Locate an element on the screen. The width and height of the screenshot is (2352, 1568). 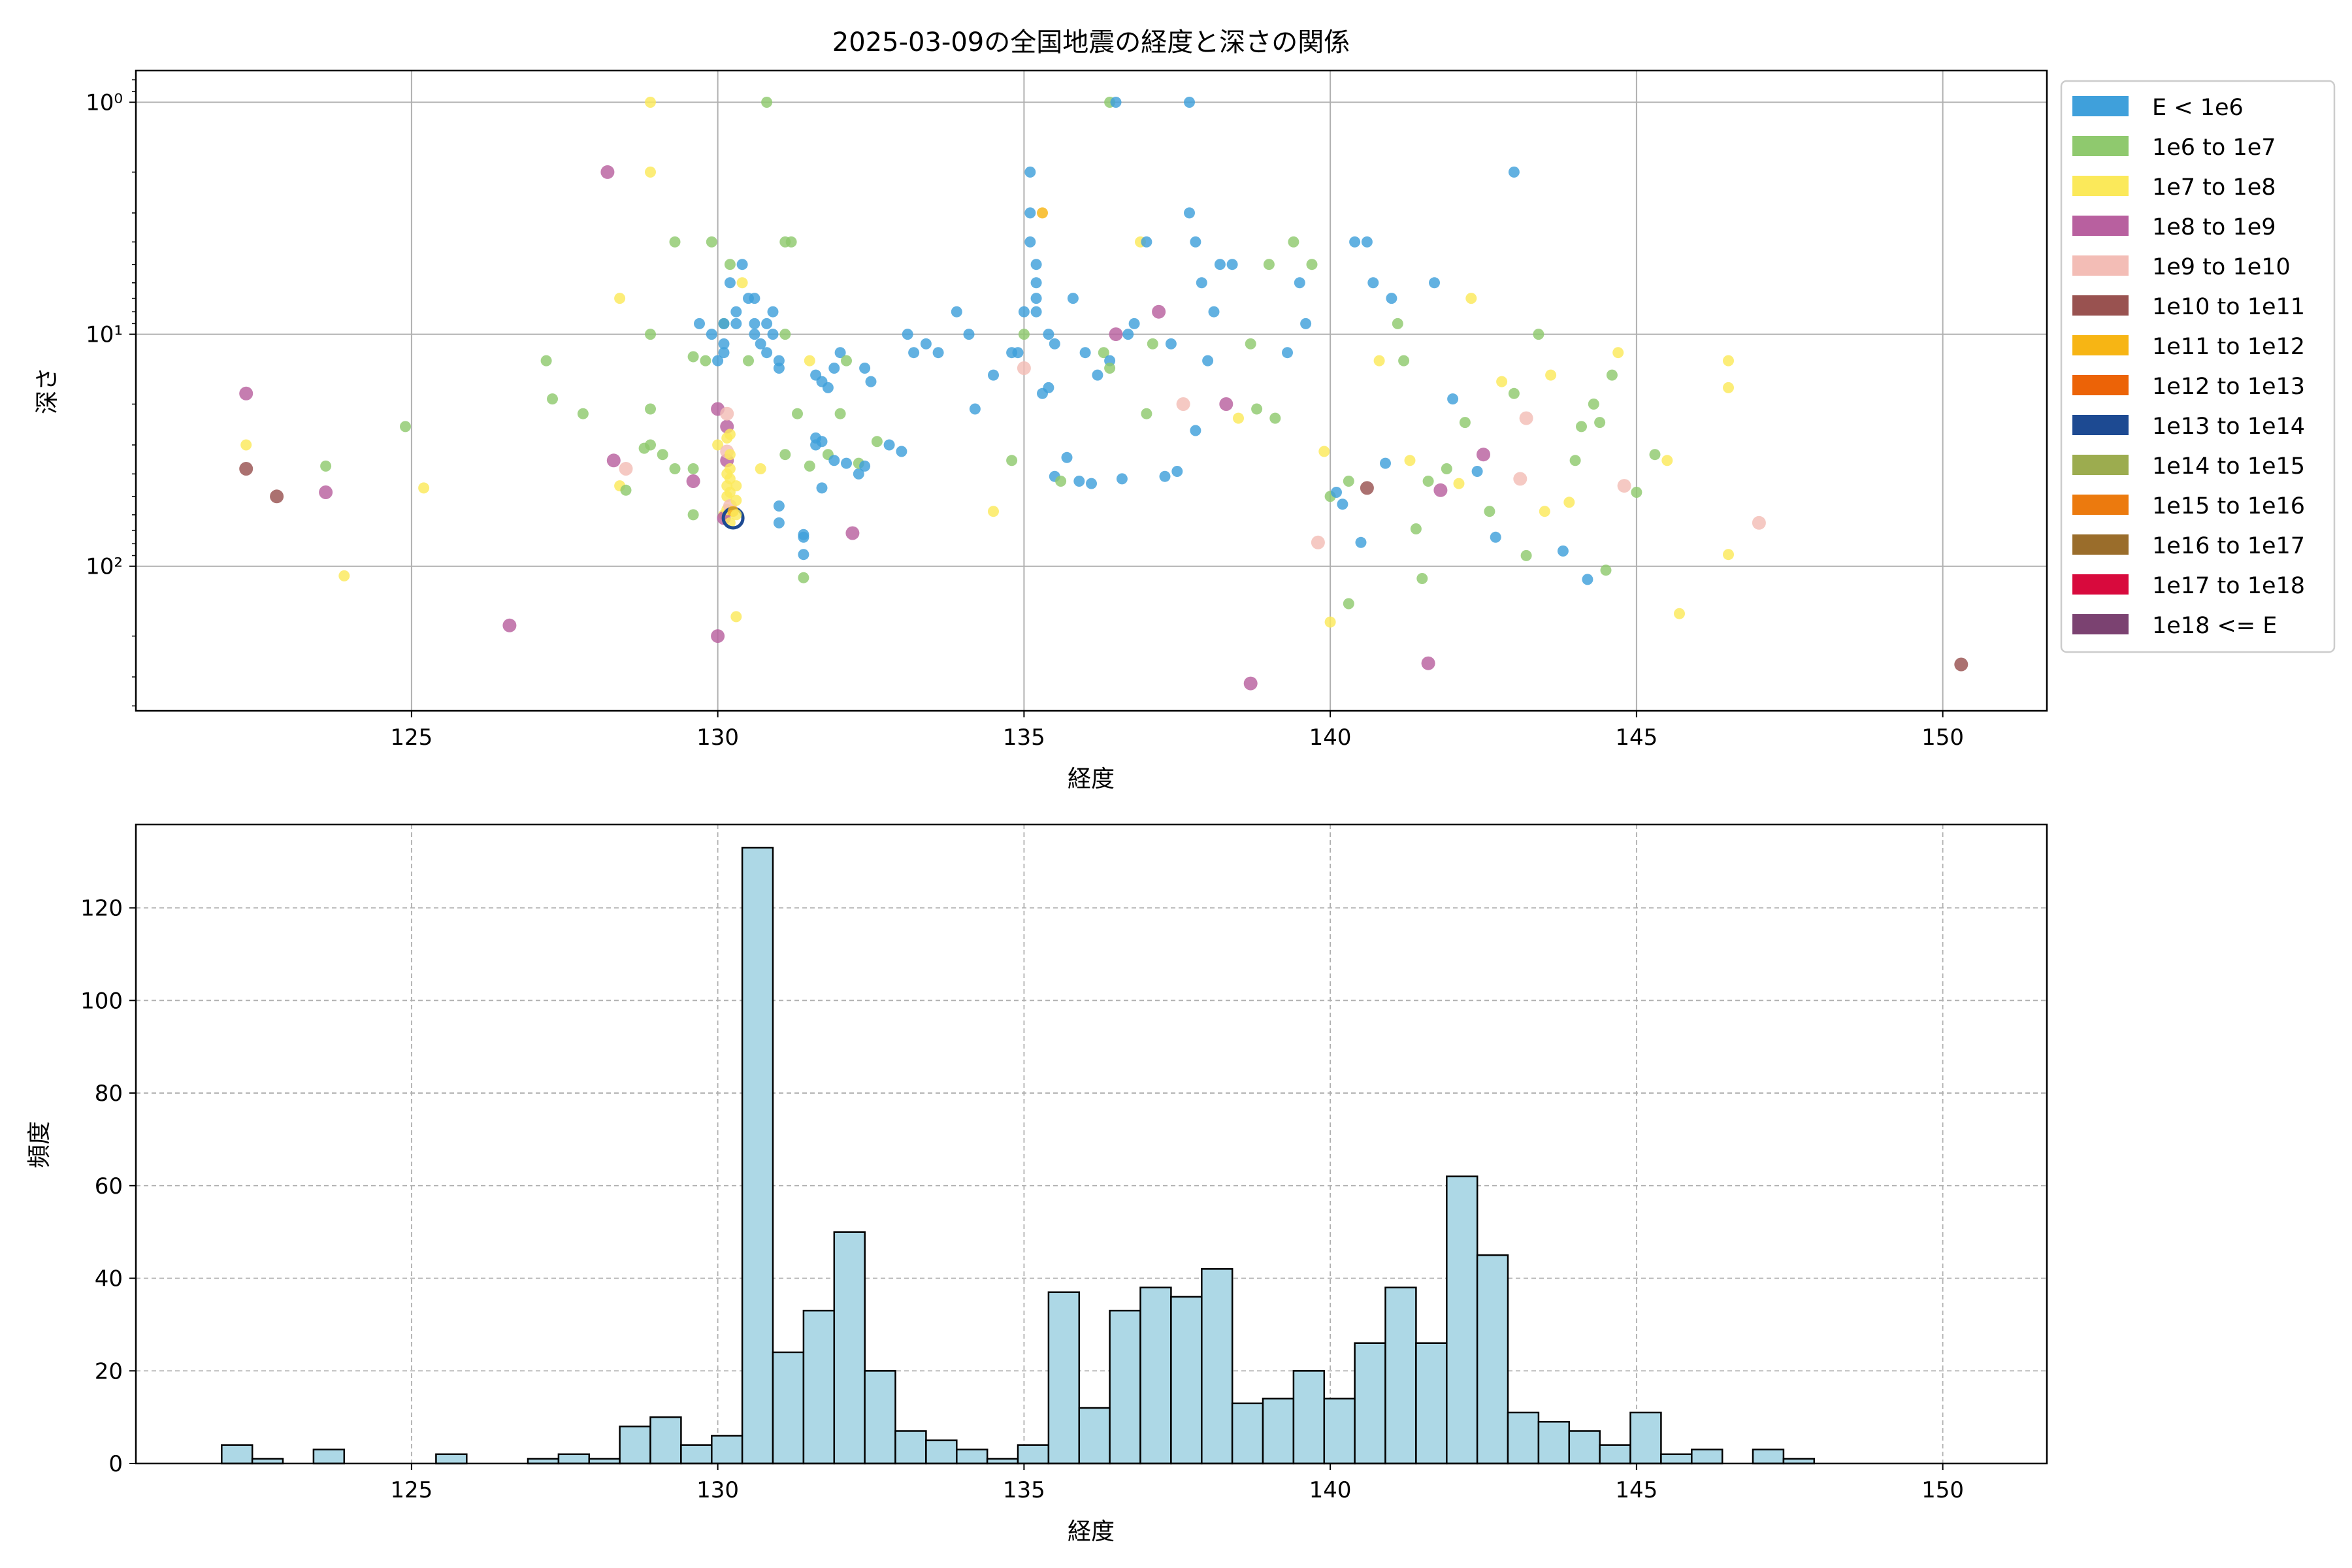
legend-label: 1e16 to 1e17 is located at coordinates (2228, 546).